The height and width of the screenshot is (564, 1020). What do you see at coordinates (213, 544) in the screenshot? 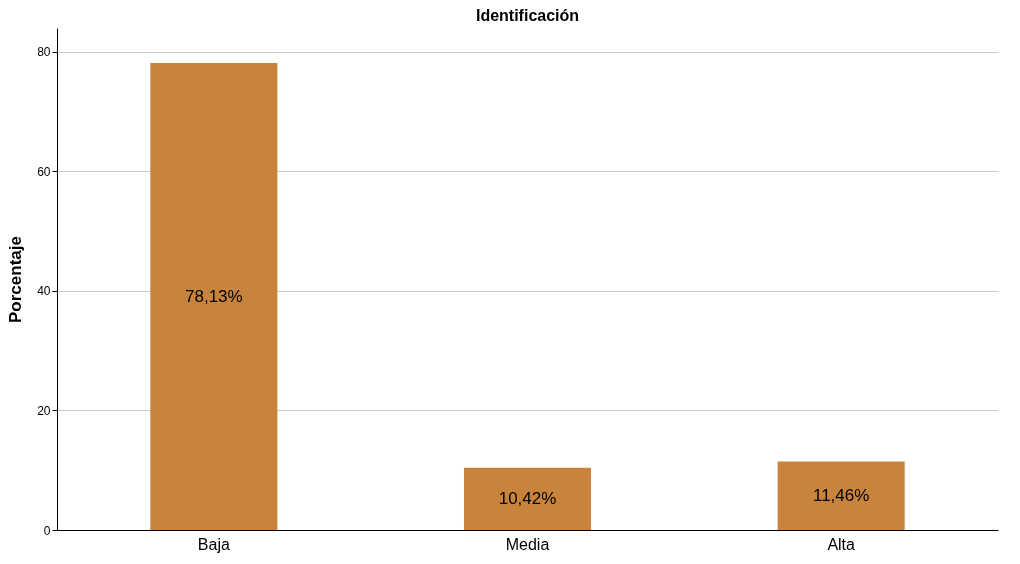
I see `x-tick-label: Baja` at bounding box center [213, 544].